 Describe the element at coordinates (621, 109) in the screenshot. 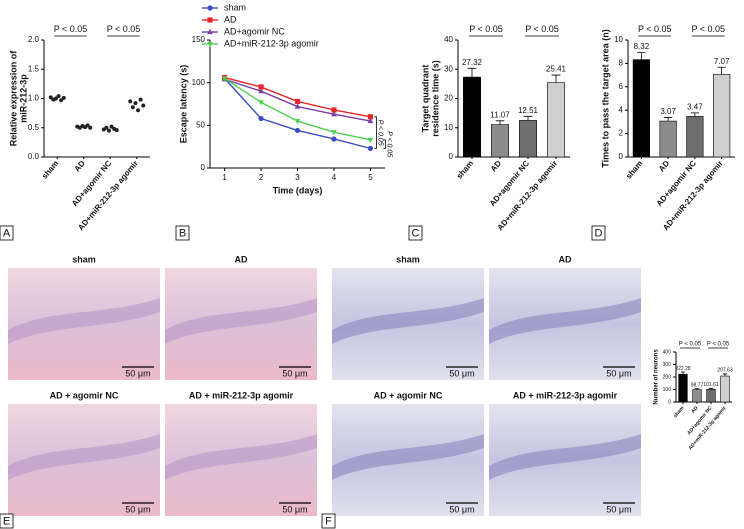

I see `y-tick-label: 4` at that location.